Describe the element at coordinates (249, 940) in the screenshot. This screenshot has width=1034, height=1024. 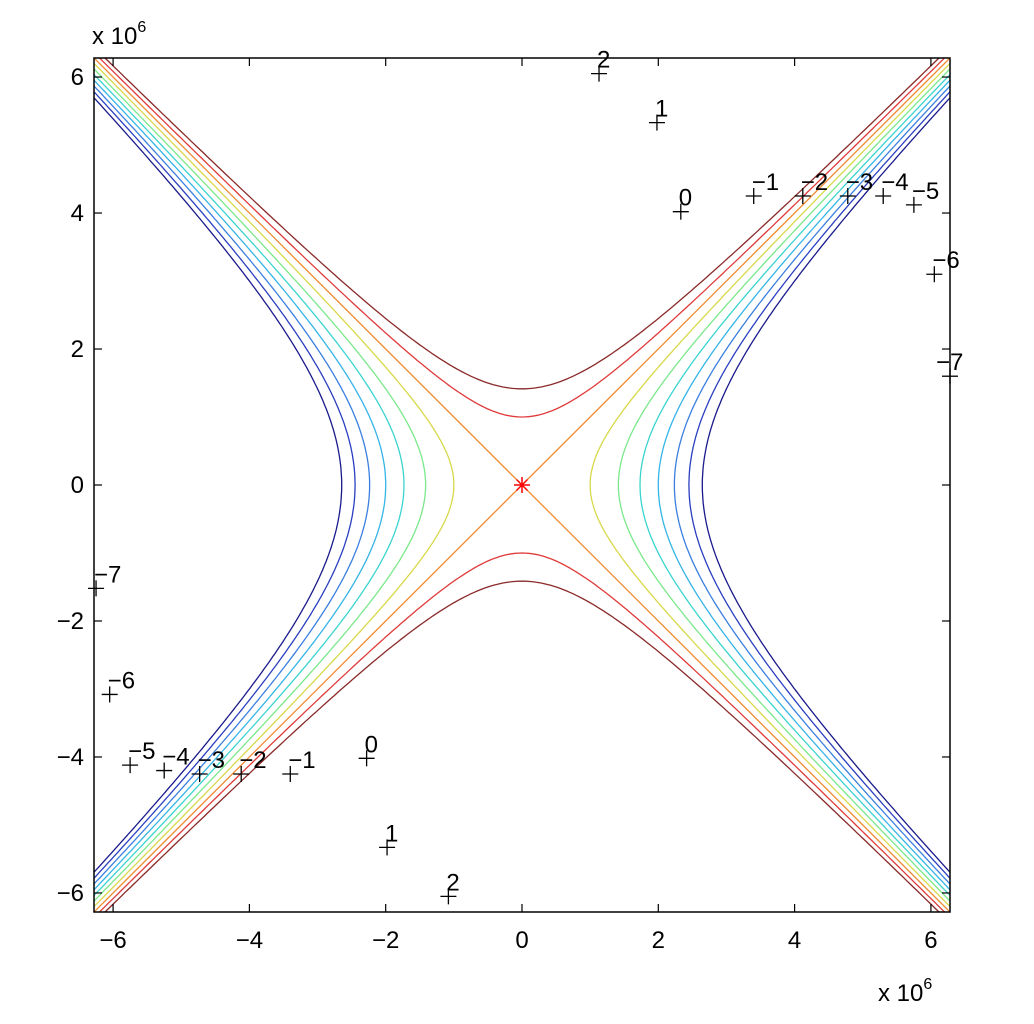
I see `x-tick-label: −4` at that location.